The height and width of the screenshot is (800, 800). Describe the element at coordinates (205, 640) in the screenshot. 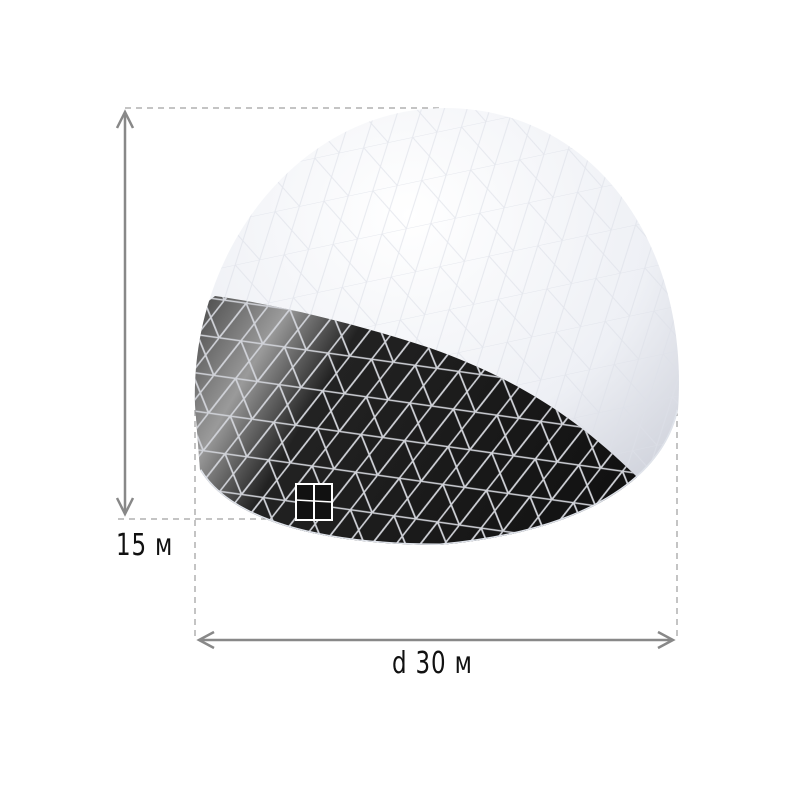

I see `arrow-left-icon` at that location.